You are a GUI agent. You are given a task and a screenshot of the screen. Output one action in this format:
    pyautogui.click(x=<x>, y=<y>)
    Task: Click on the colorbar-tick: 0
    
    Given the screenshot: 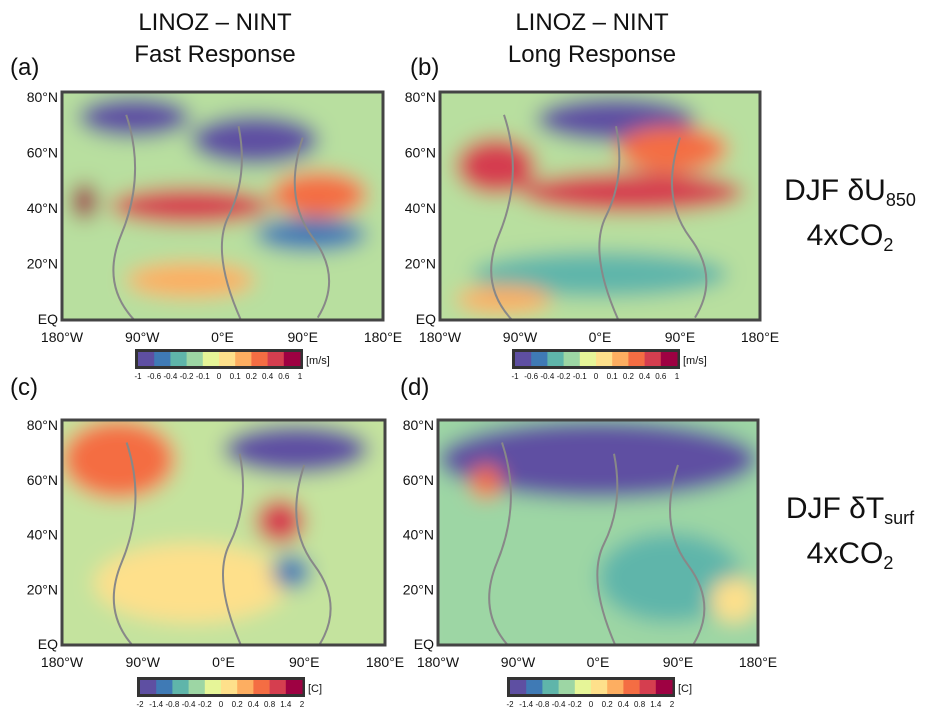 What is the action you would take?
    pyautogui.click(x=221, y=704)
    